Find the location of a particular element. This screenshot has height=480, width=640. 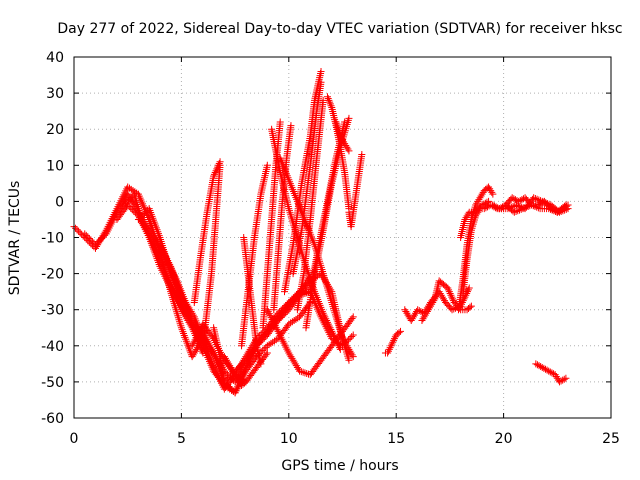

x-axis-label: GPS time / hours is located at coordinates (339, 466).